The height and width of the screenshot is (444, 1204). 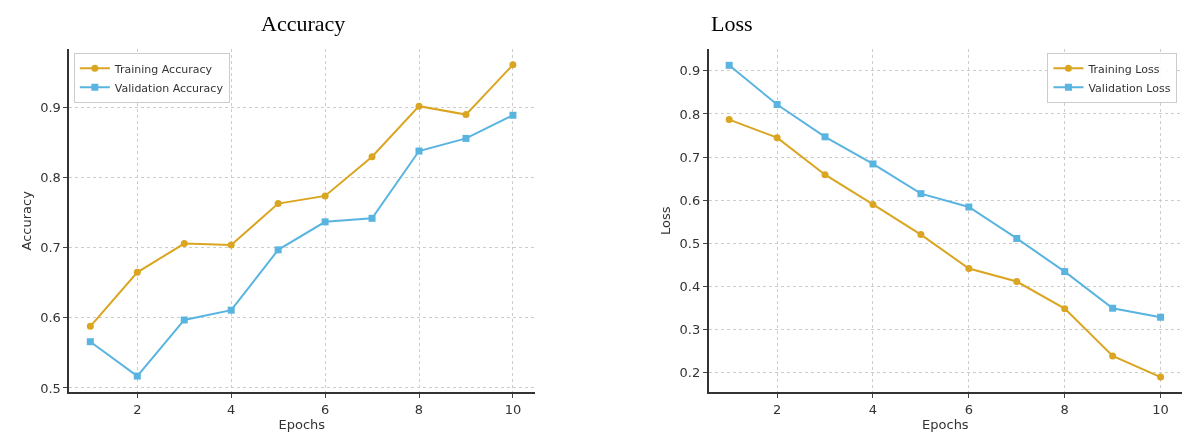 What do you see at coordinates (1123, 69) in the screenshot?
I see `legend-label: Training Loss` at bounding box center [1123, 69].